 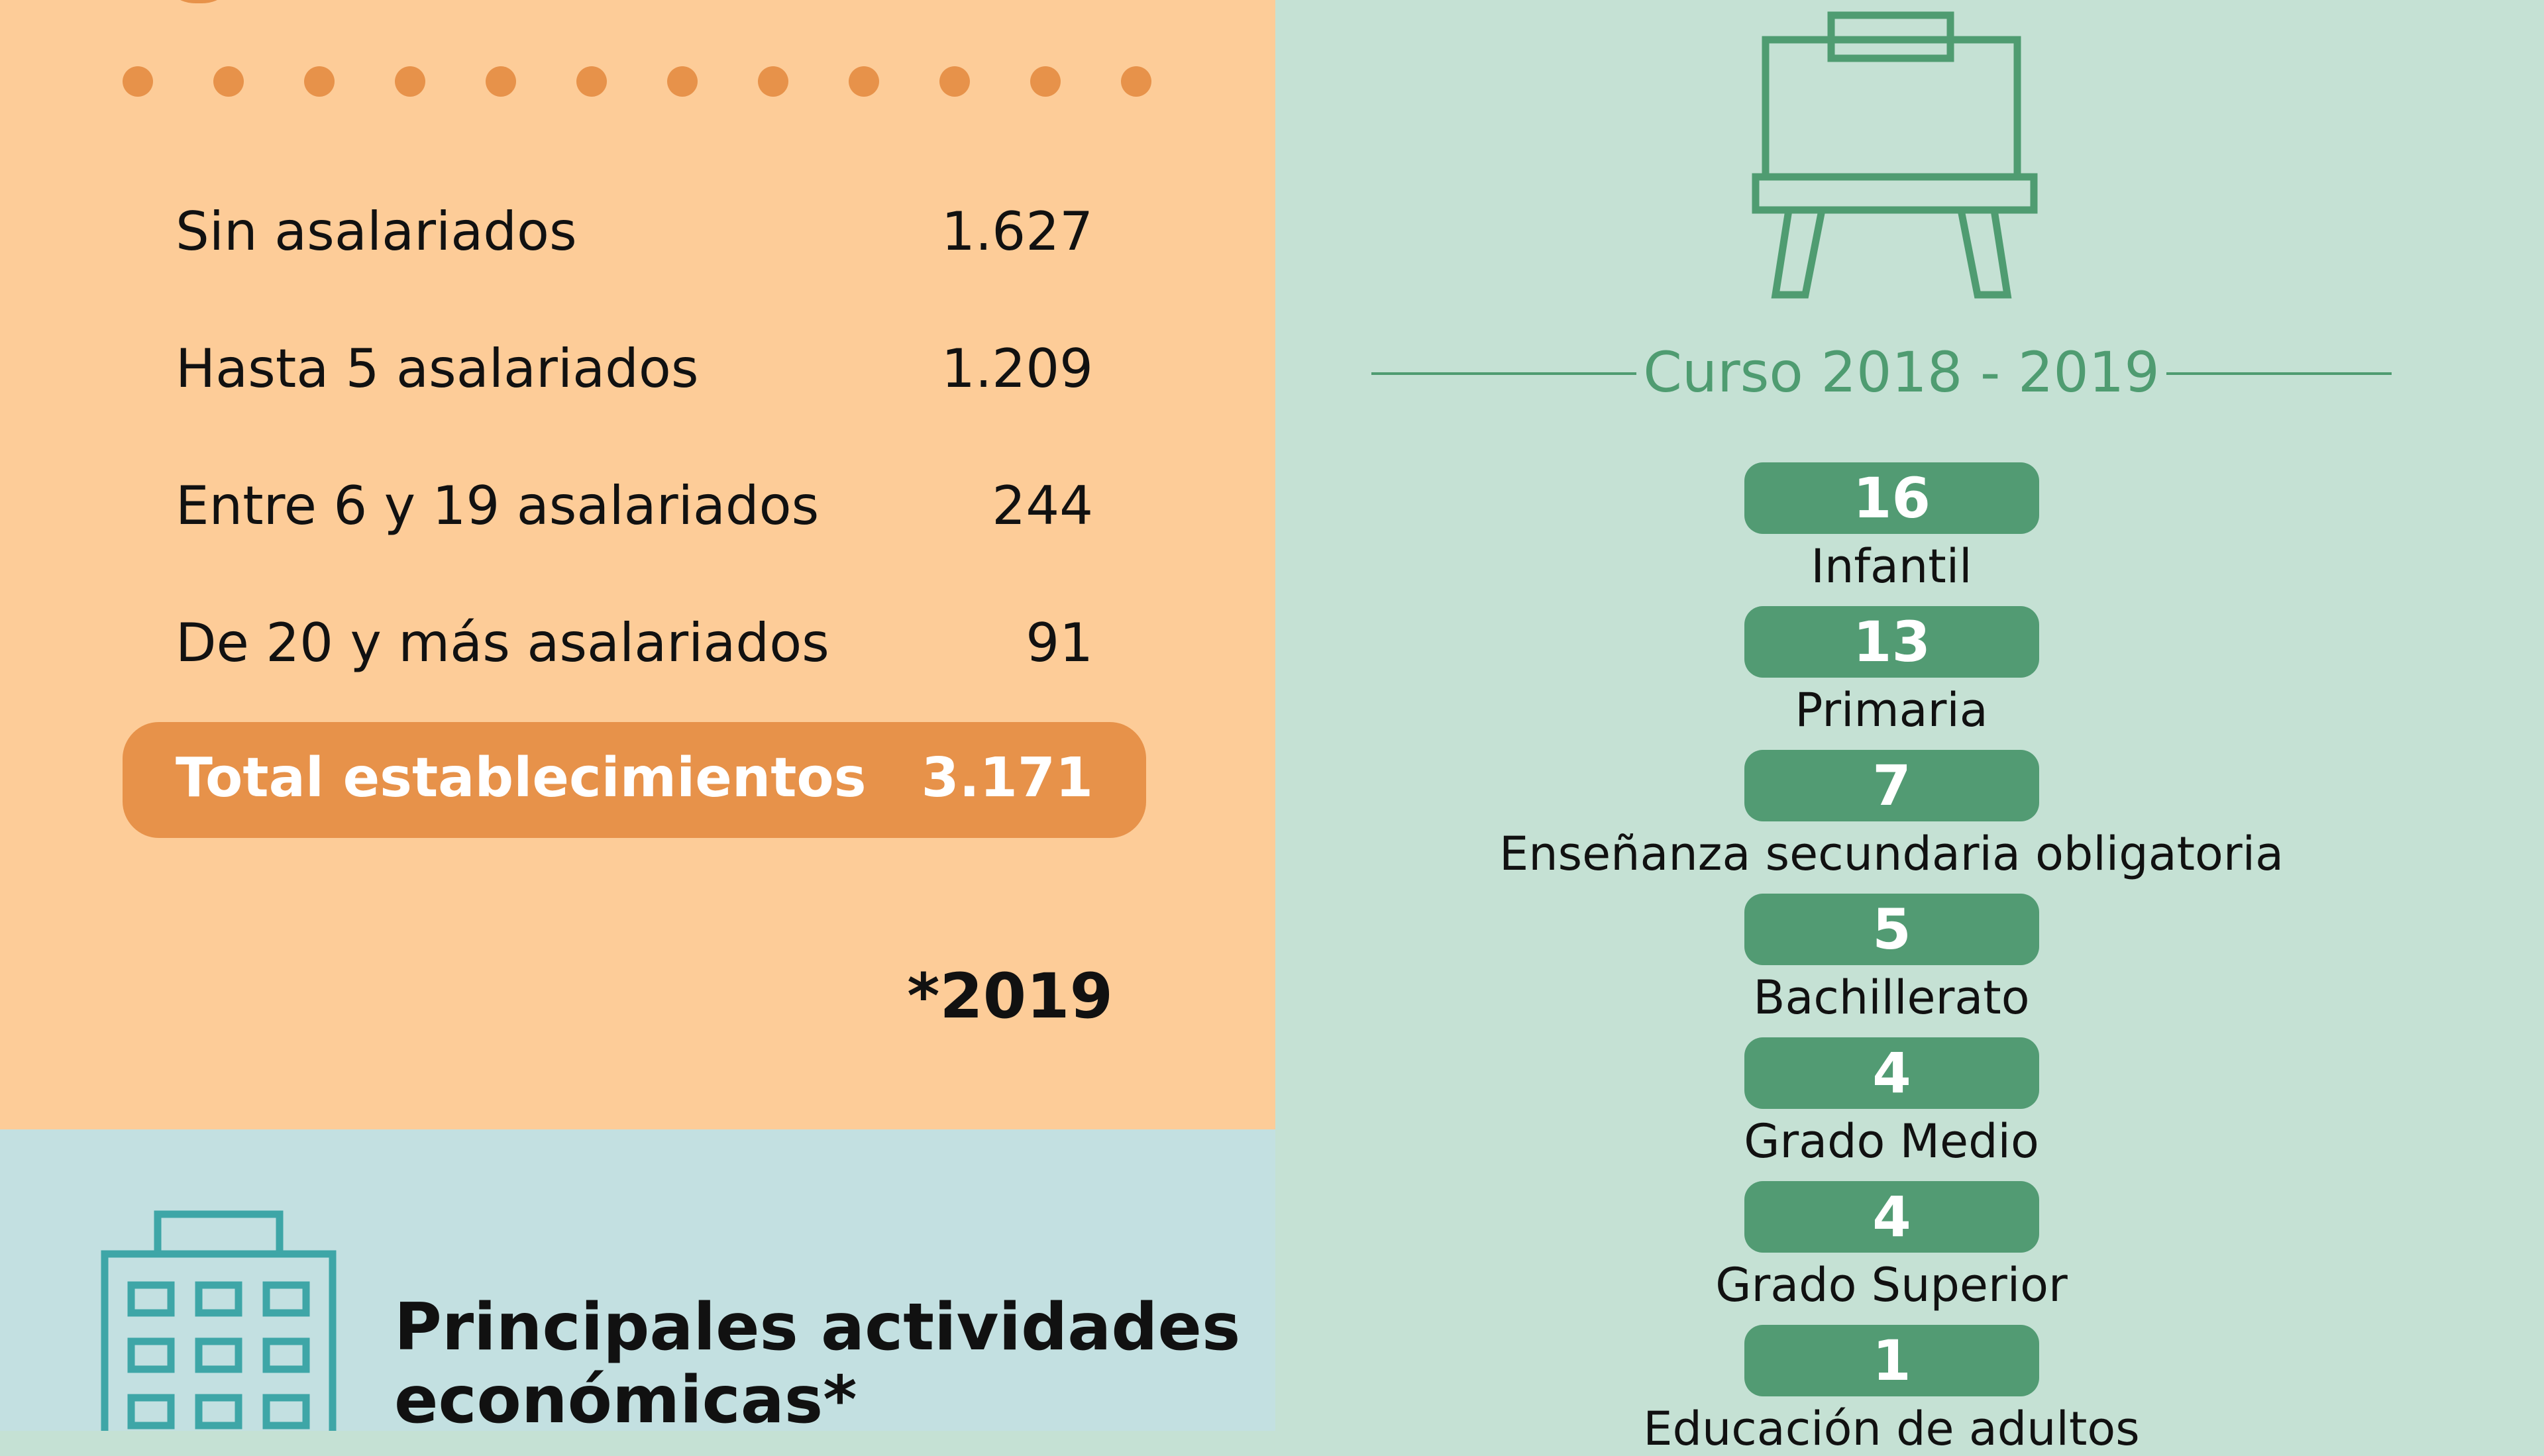 What do you see at coordinates (1891, 1360) in the screenshot?
I see `level-count-pill: 1` at bounding box center [1891, 1360].